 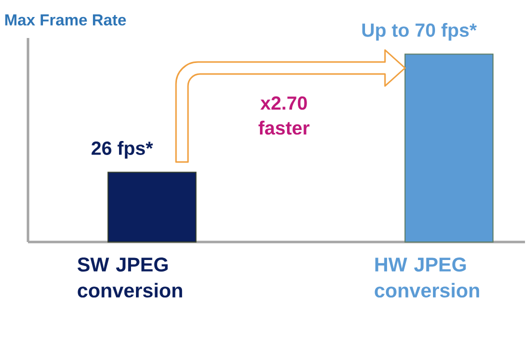 I want to click on annotation: x2.70 faster, so click(x=284, y=115).